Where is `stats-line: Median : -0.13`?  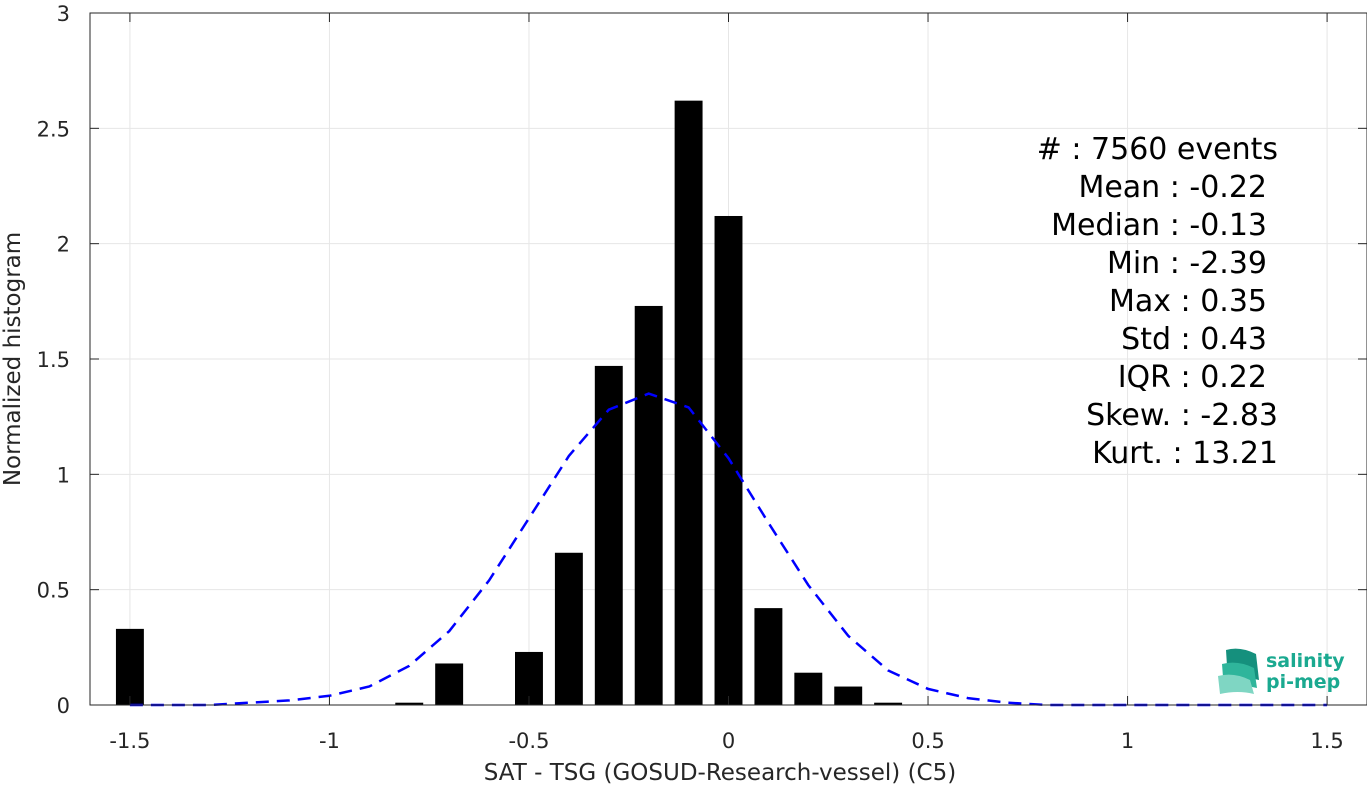
stats-line: Median : -0.13 is located at coordinates (1159, 225).